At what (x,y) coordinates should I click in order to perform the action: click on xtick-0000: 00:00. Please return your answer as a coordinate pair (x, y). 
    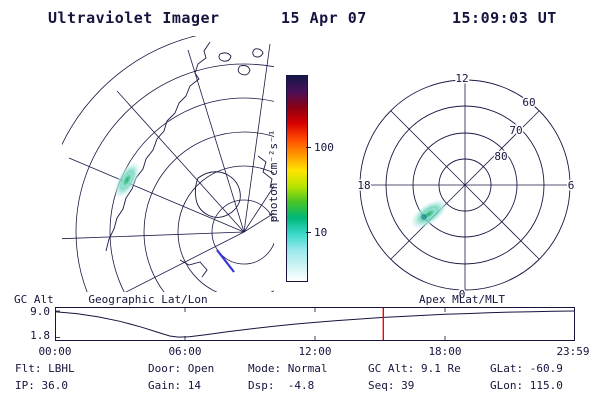
    Looking at the image, I should click on (55, 351).